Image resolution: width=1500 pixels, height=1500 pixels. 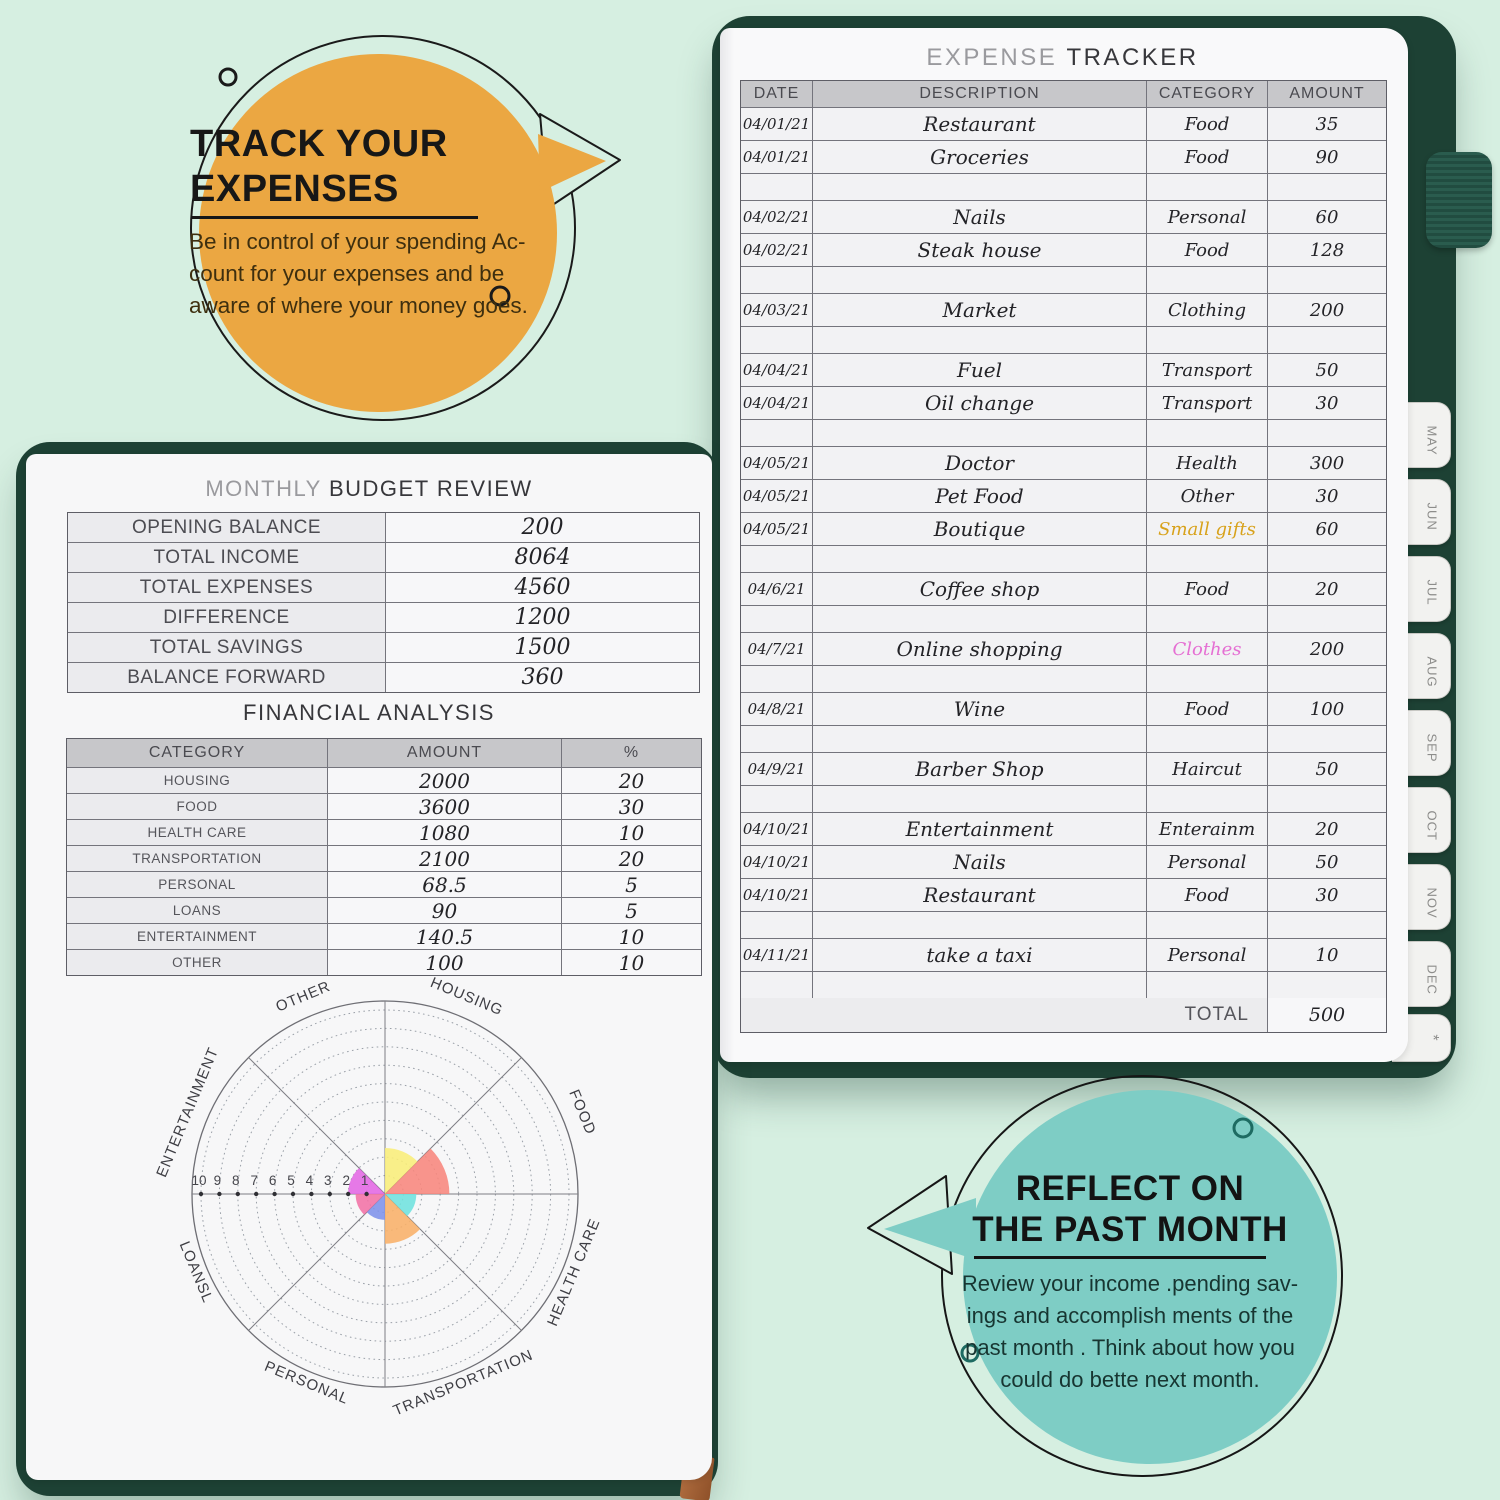 What do you see at coordinates (777, 370) in the screenshot?
I see `cell-date: 04/04/21` at bounding box center [777, 370].